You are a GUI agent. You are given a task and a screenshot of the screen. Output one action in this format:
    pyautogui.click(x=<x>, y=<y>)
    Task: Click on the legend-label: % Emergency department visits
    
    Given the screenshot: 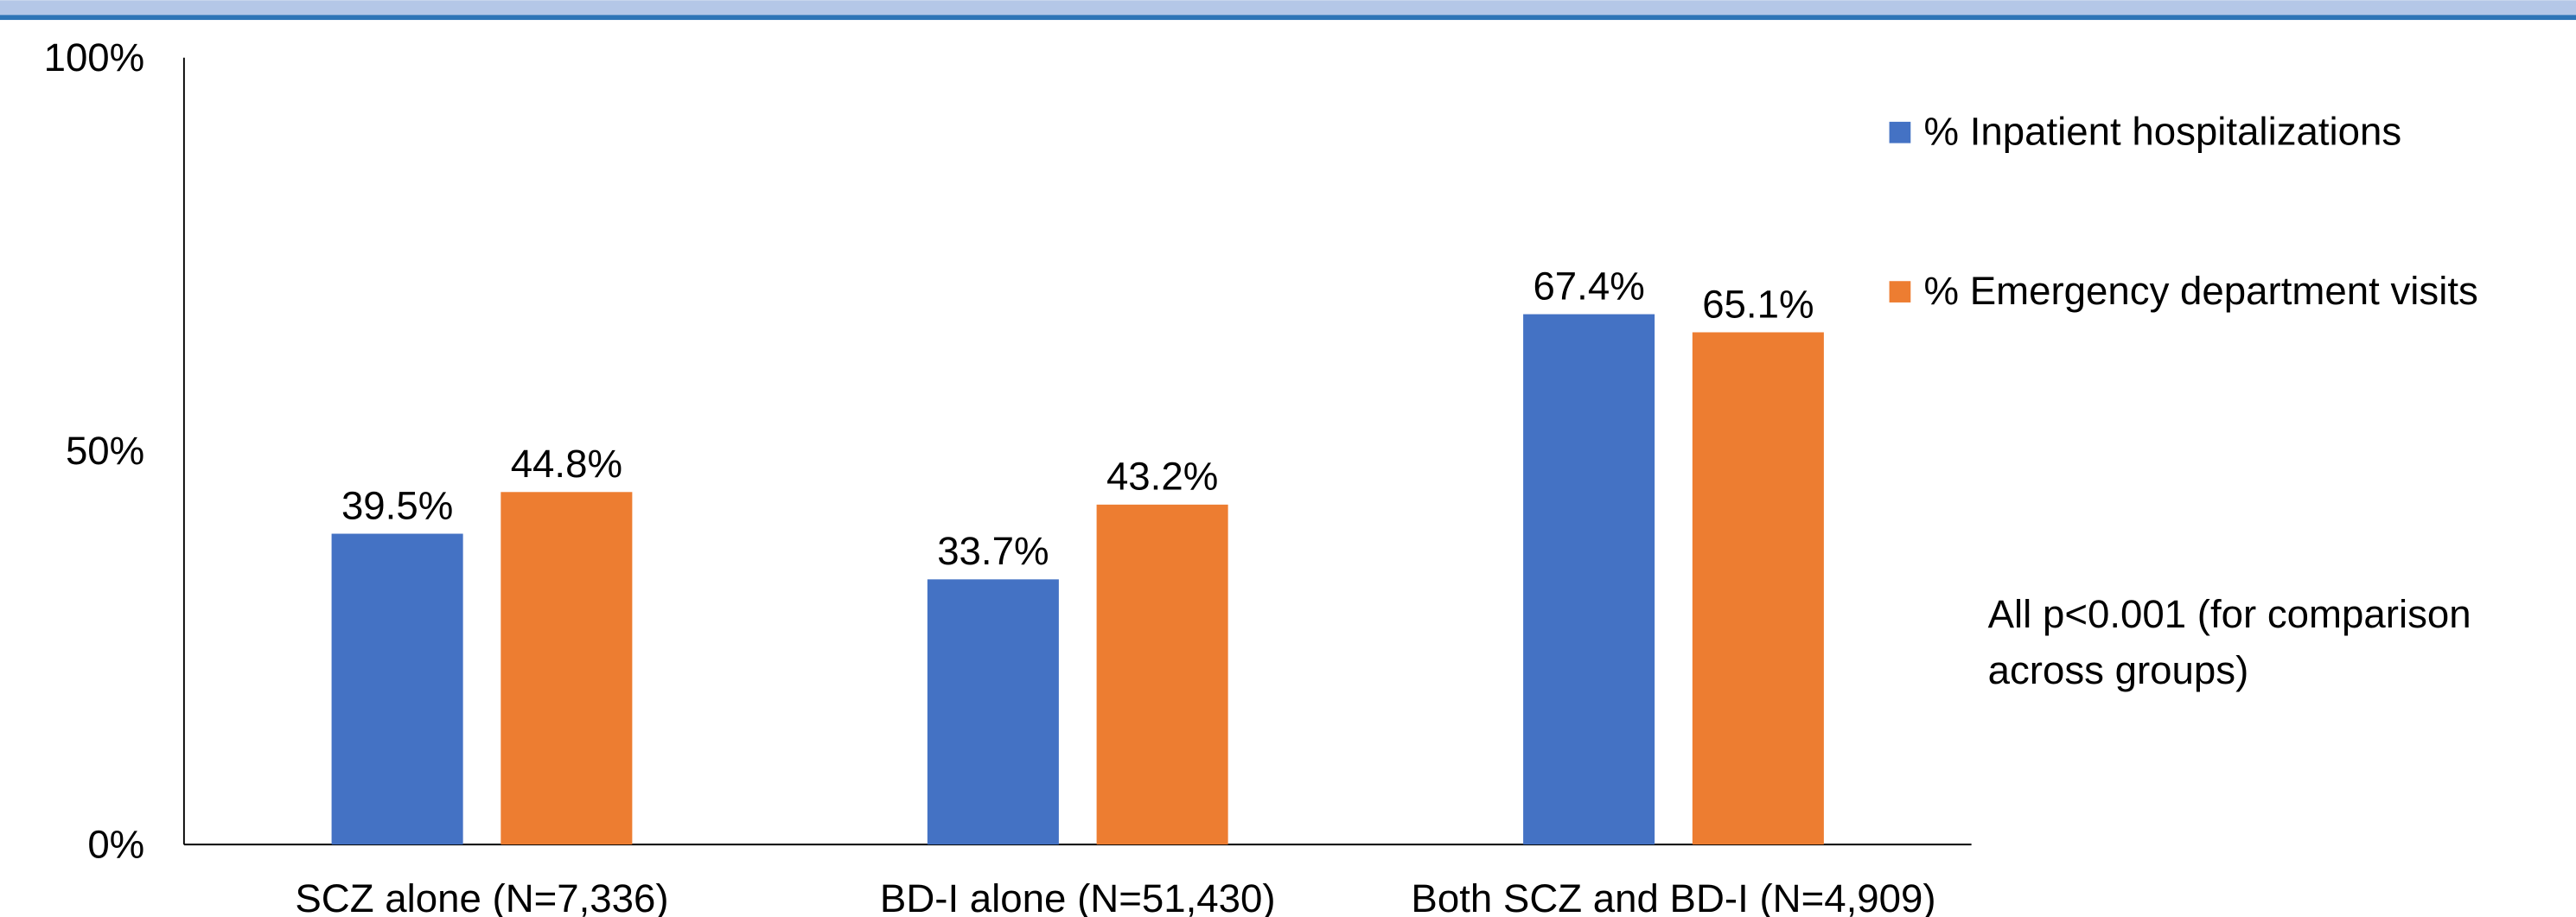 What is the action you would take?
    pyautogui.click(x=2200, y=291)
    